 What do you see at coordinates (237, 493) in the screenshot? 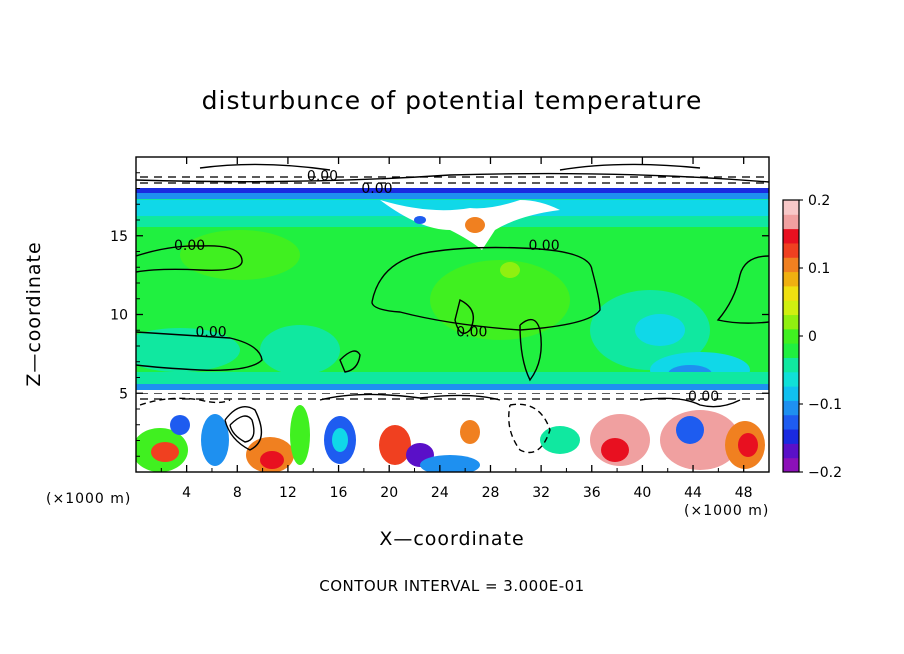
I see `x-tick-label: 8` at bounding box center [237, 493].